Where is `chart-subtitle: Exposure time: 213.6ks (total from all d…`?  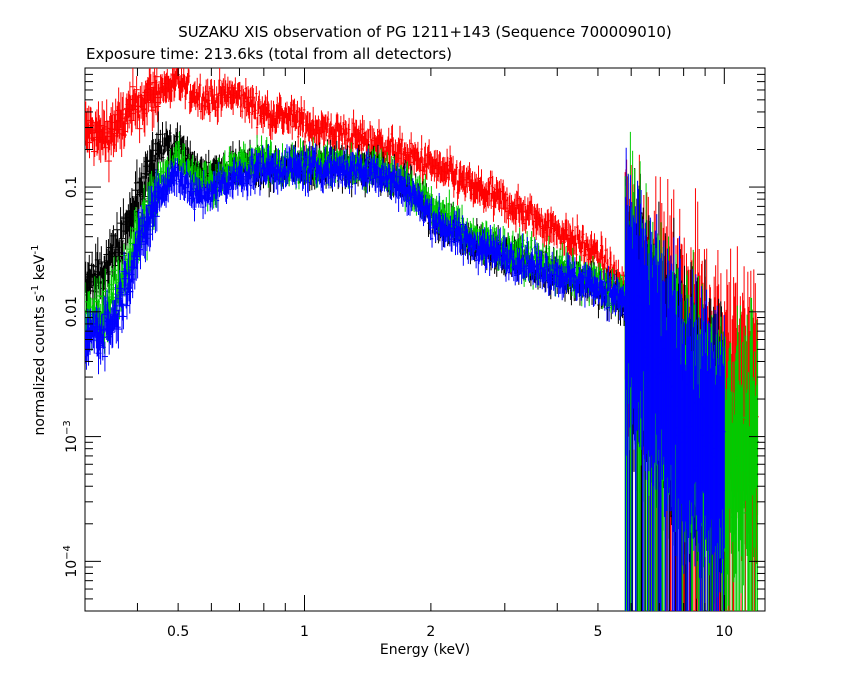 chart-subtitle: Exposure time: 213.6ks (total from all d… is located at coordinates (269, 54).